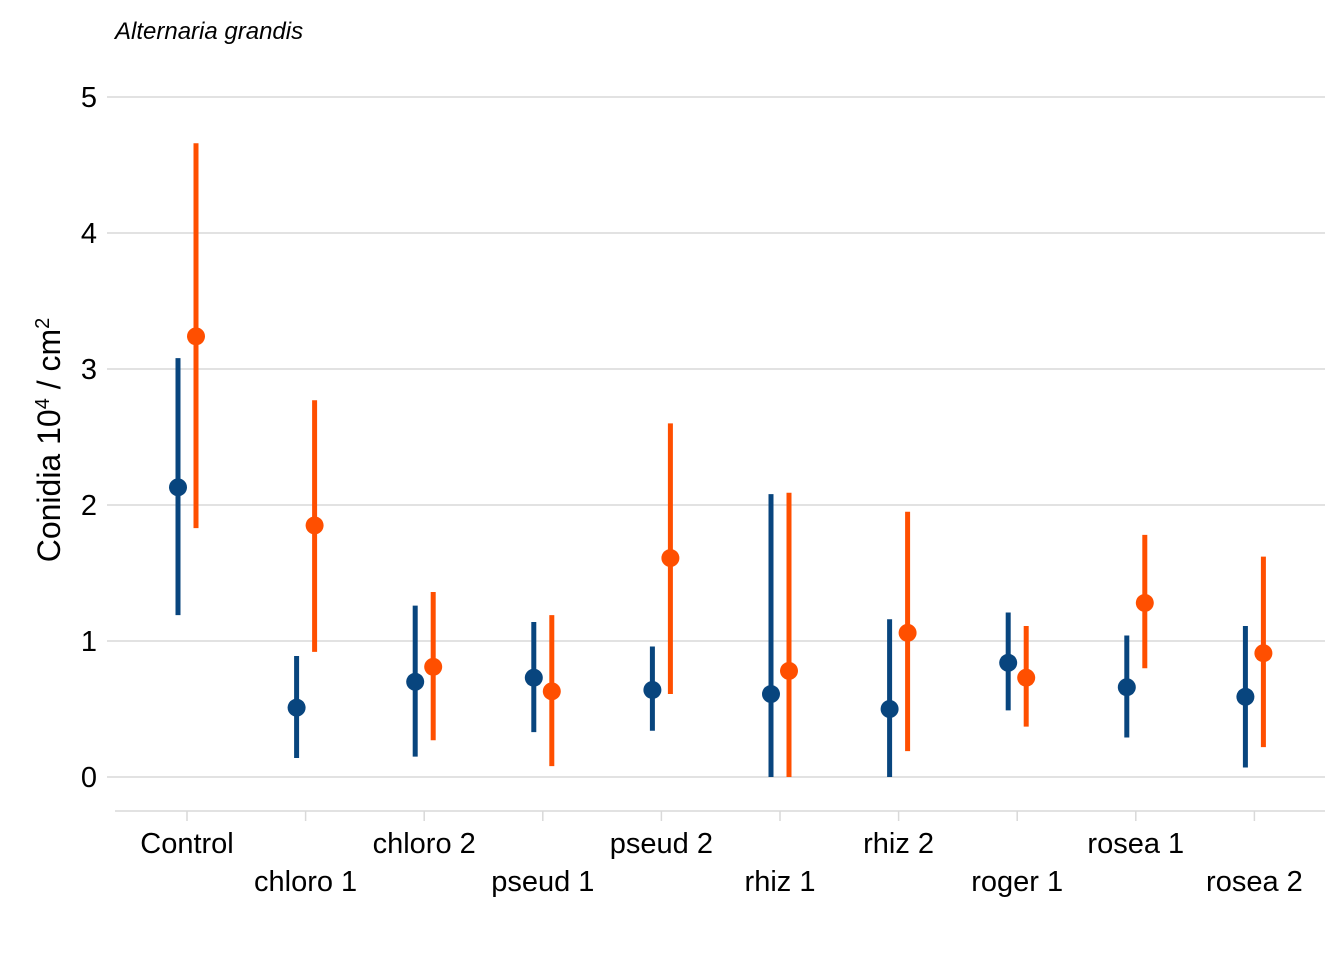 The height and width of the screenshot is (960, 1344). I want to click on y-axis-label: Conidia 104 / cm2, so click(49, 440).